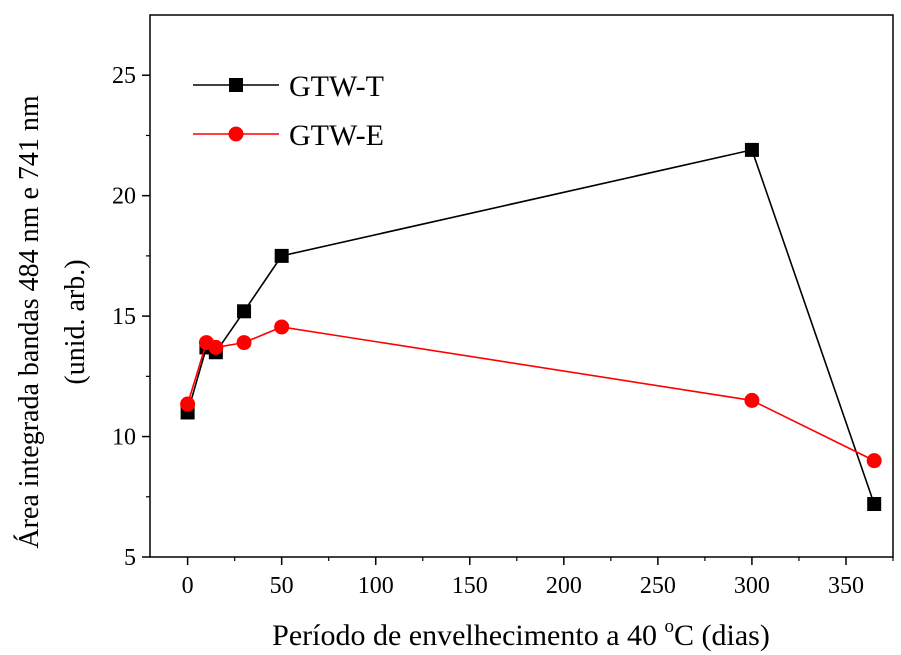  Describe the element at coordinates (288, 86) in the screenshot. I see `legend-item: GTW-T` at that location.